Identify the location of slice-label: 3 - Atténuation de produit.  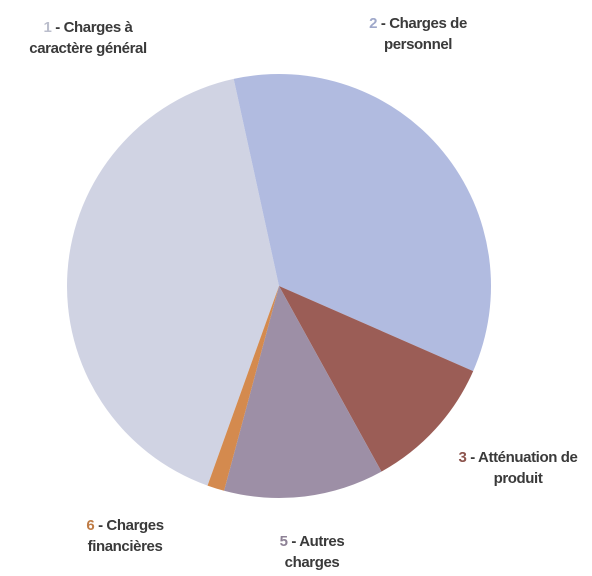
(518, 468).